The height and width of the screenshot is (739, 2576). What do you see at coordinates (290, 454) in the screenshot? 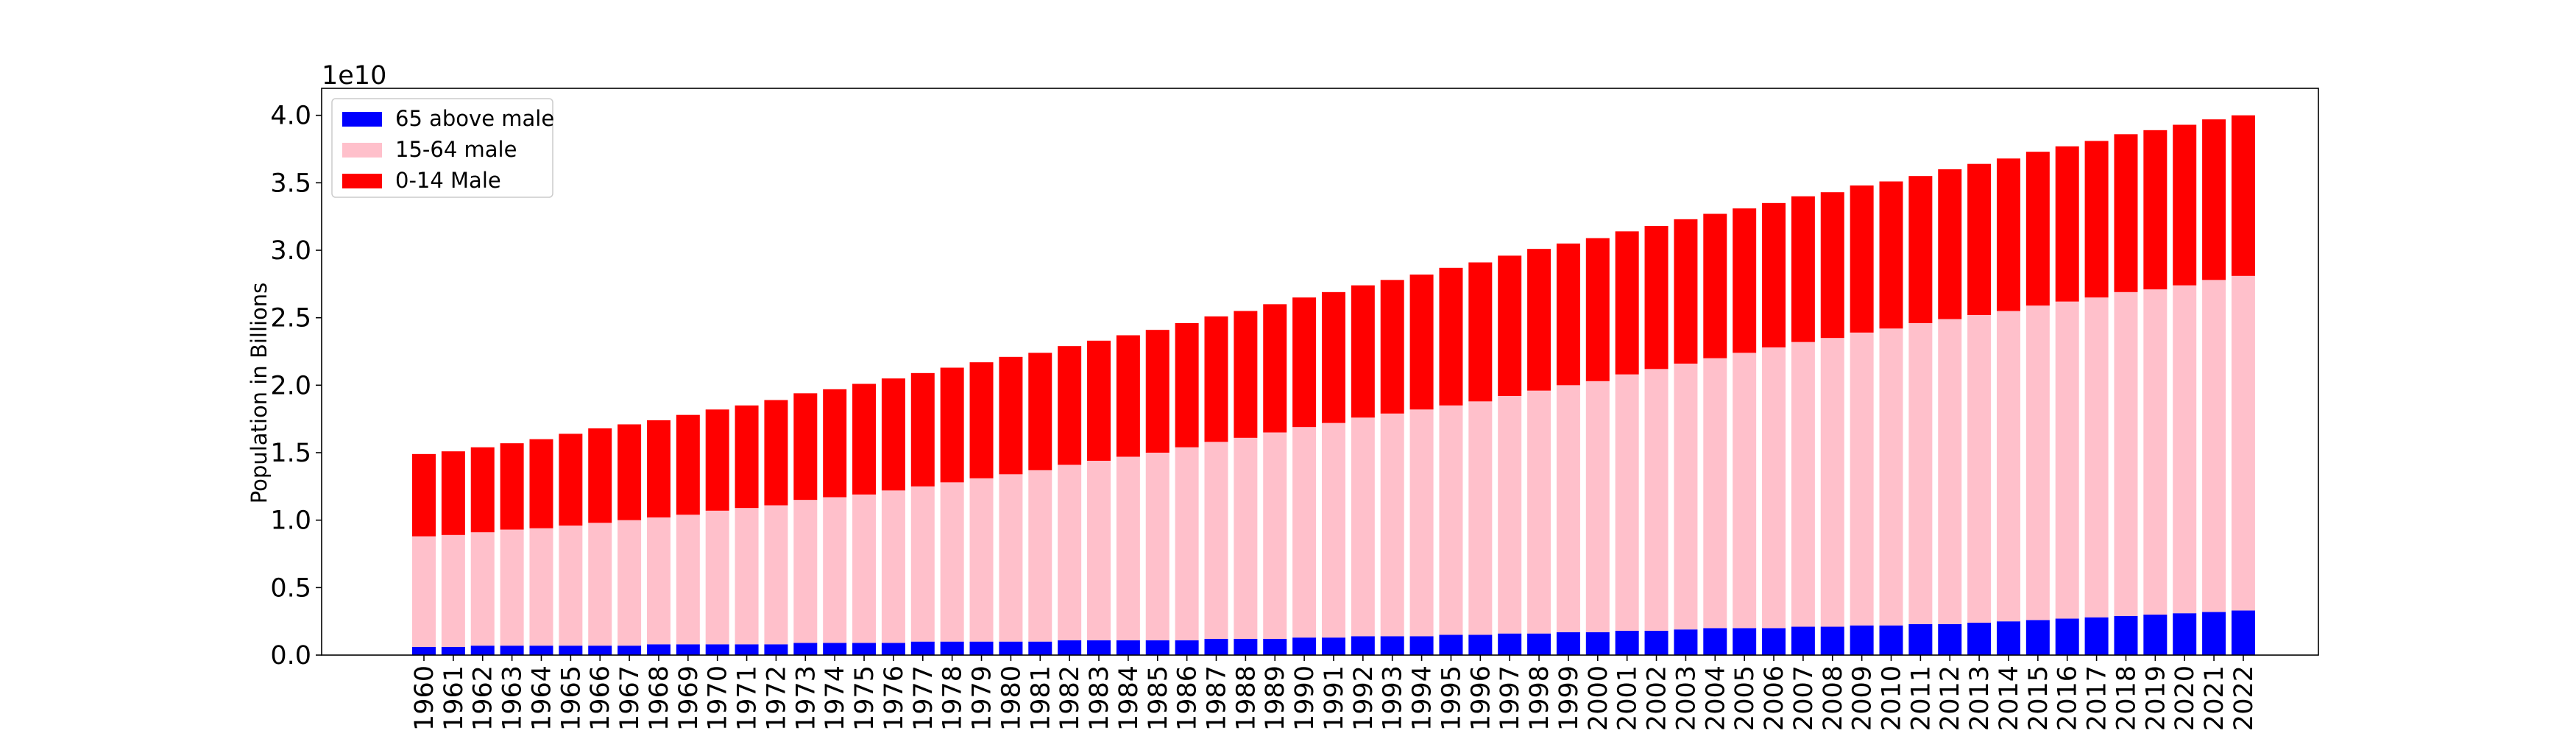
I see `y-tick-label: 1.5` at bounding box center [290, 454].